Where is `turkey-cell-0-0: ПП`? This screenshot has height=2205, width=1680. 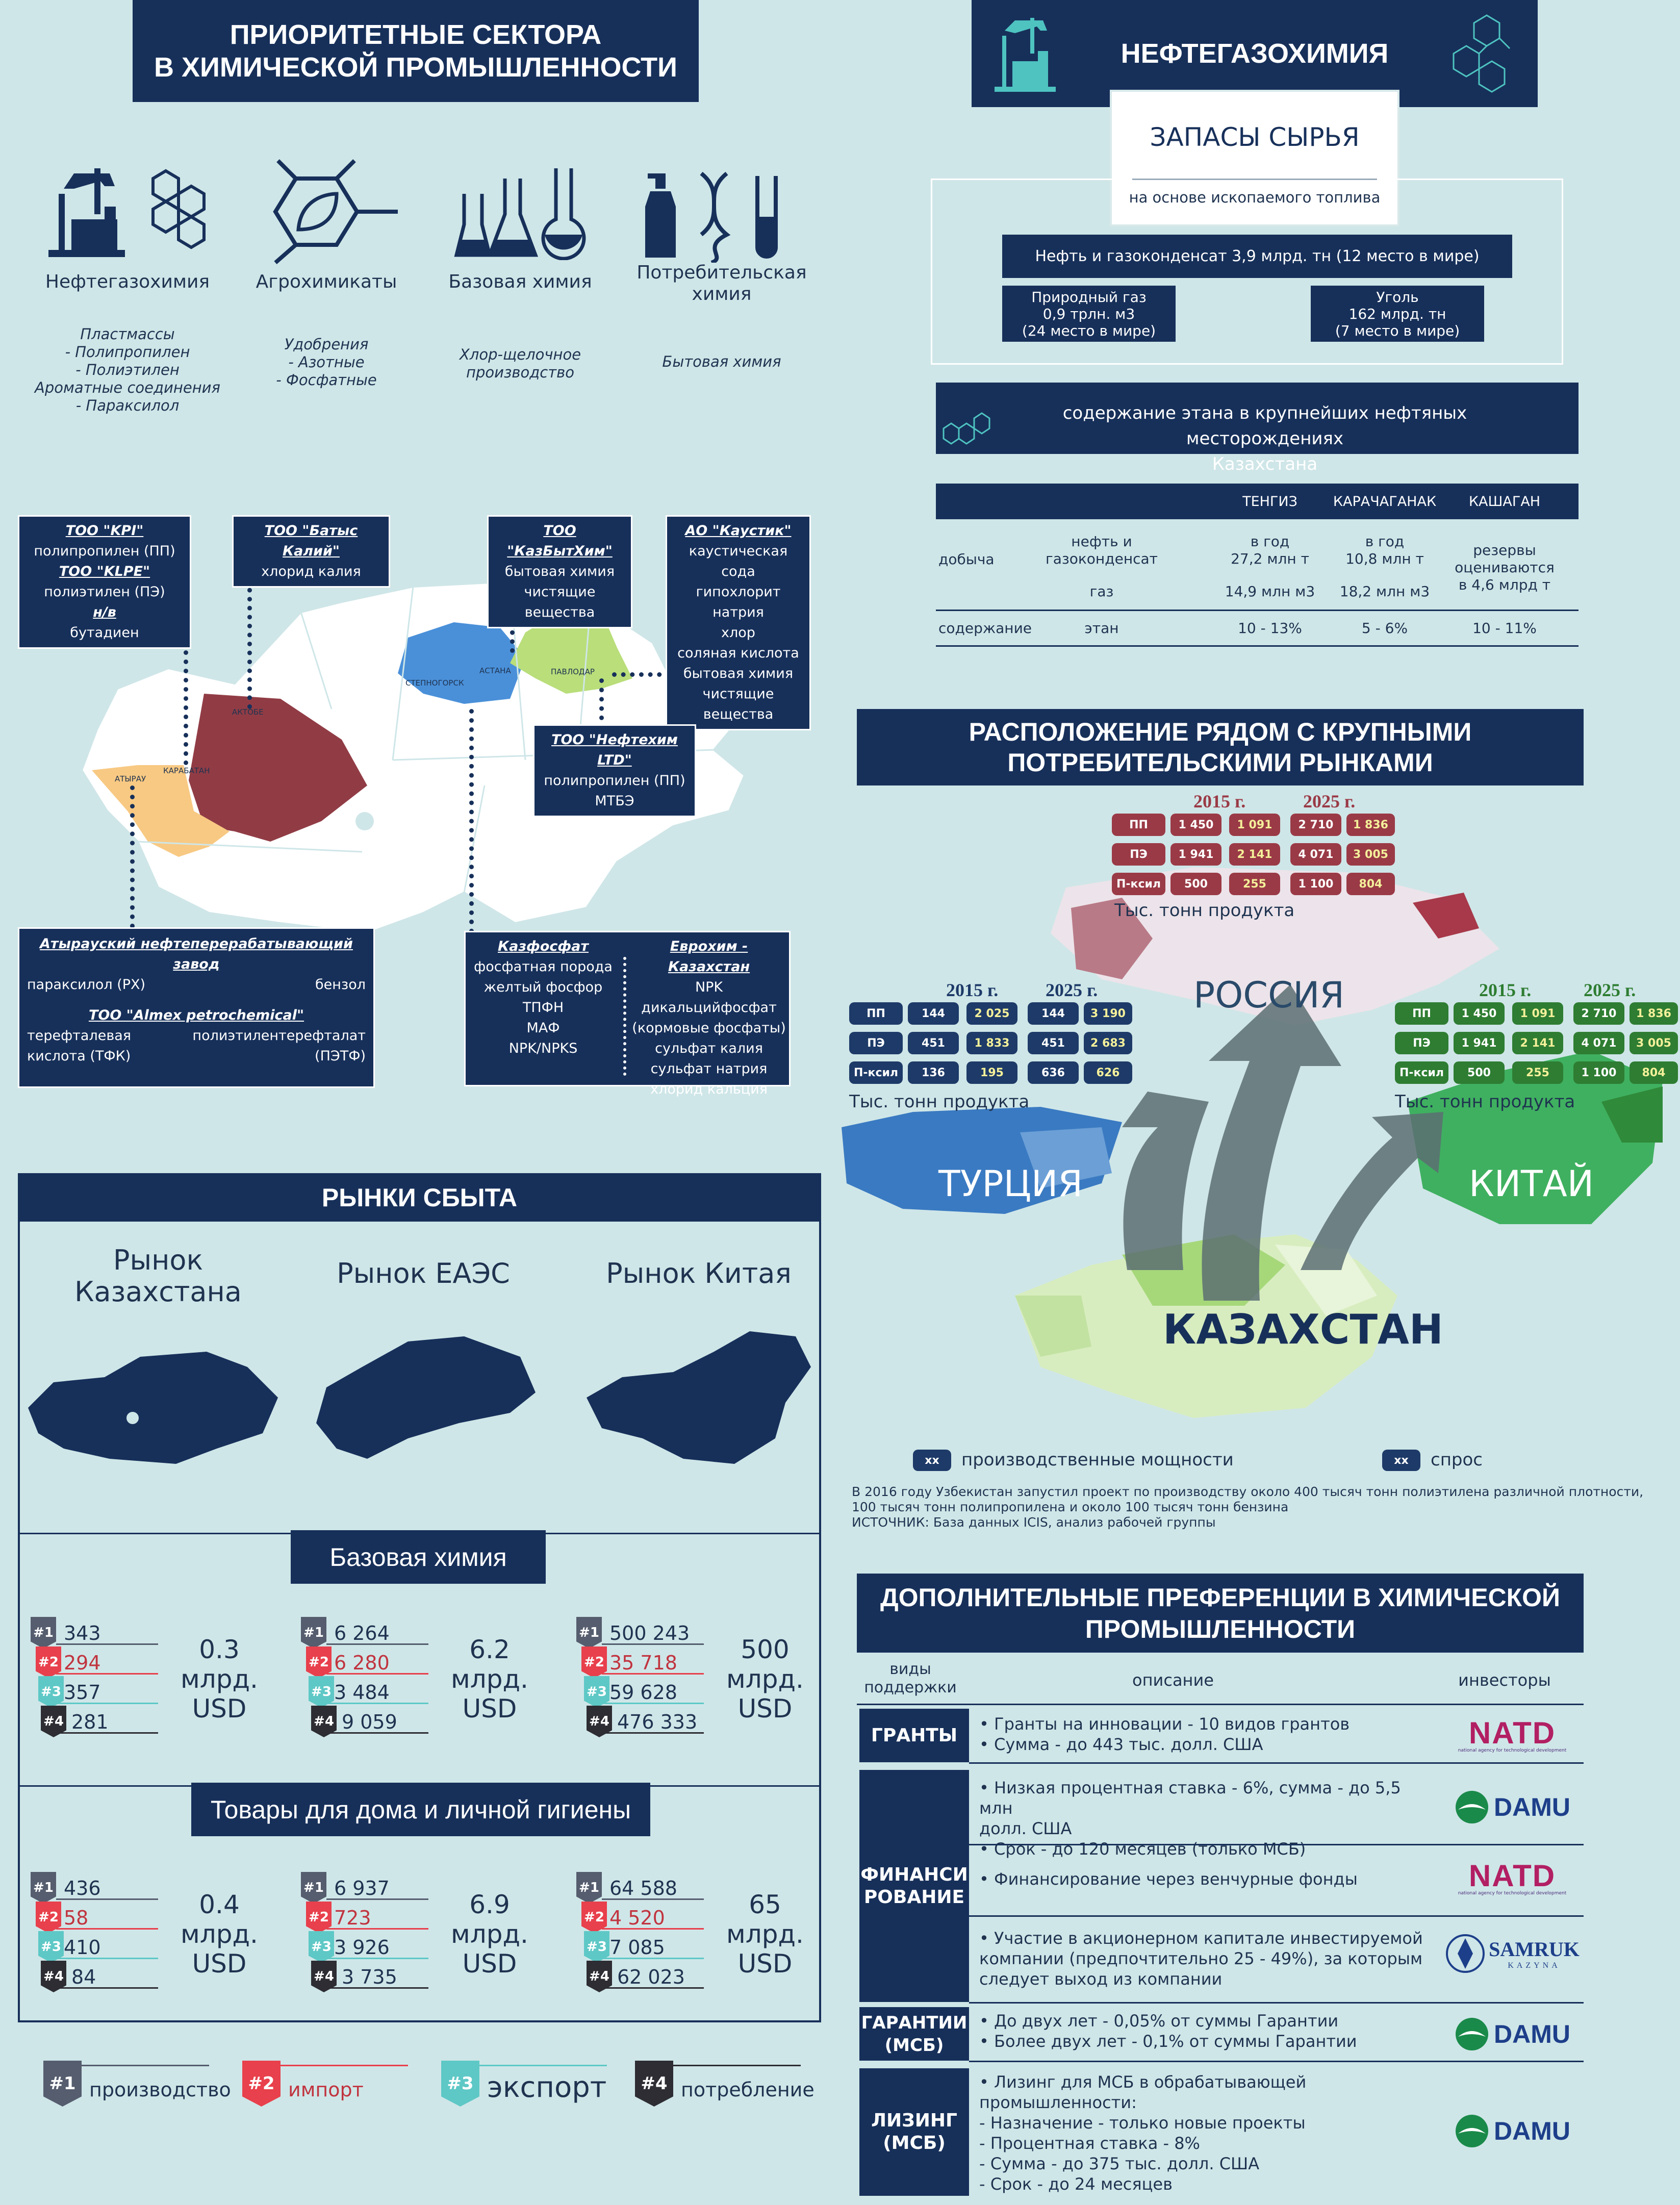
turkey-cell-0-0: ПП is located at coordinates (876, 1014).